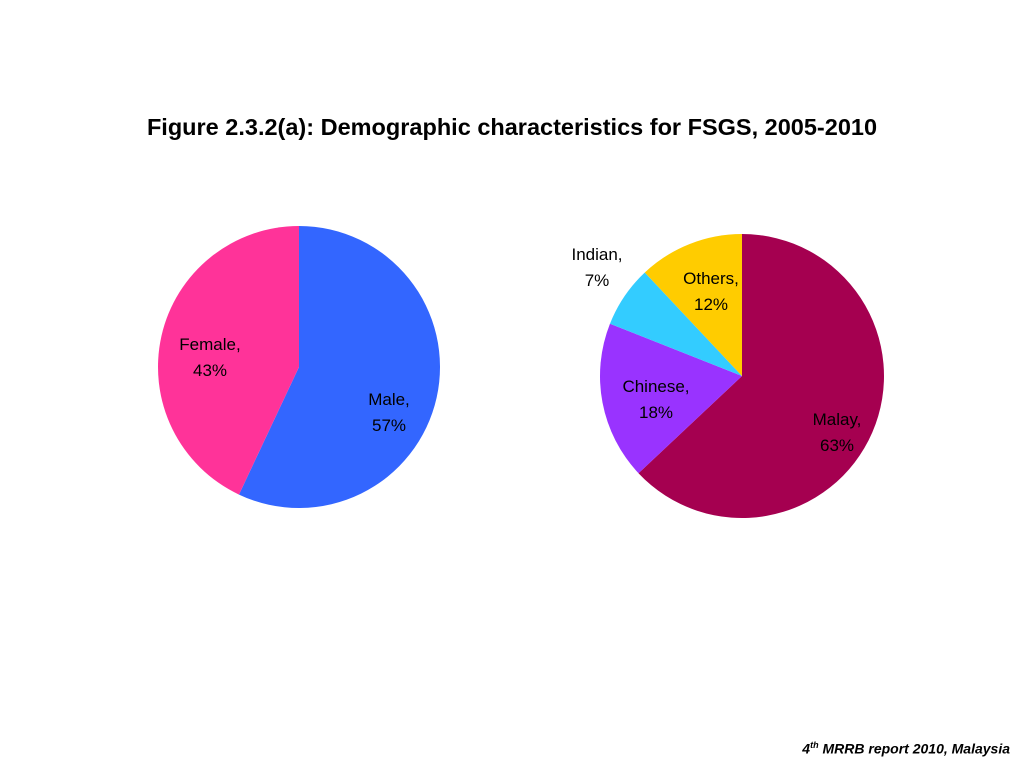  What do you see at coordinates (596, 254) in the screenshot?
I see `slice-label-name: Indian,` at bounding box center [596, 254].